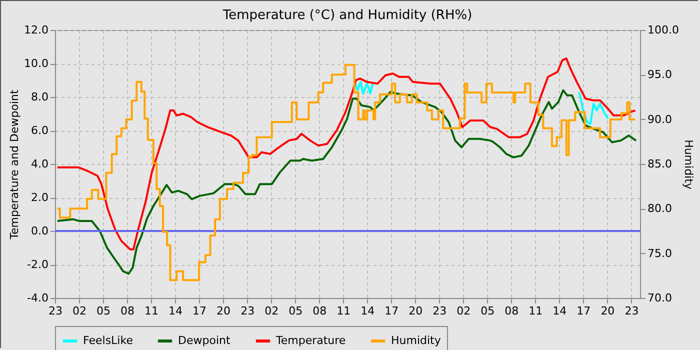  I want to click on legend-label: FeelsLike, so click(108, 340).